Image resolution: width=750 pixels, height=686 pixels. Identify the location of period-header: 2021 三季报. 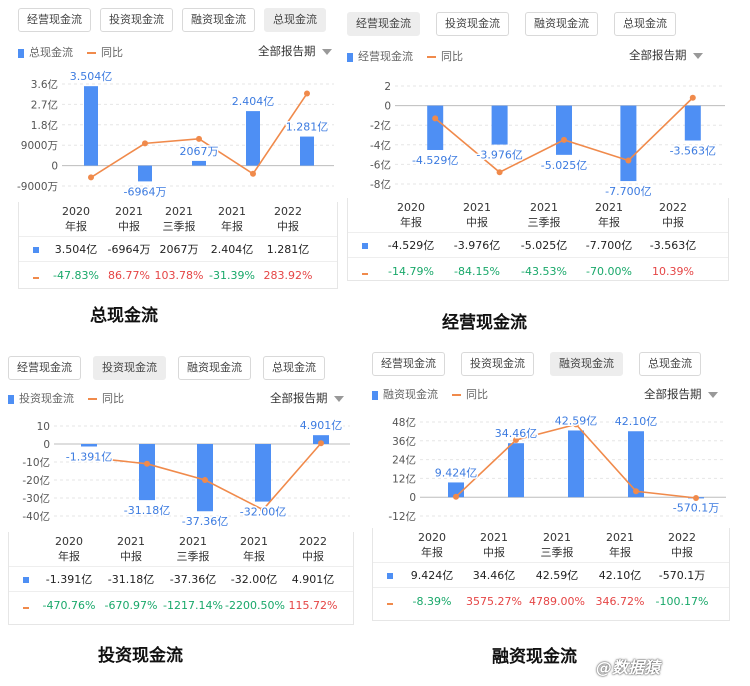
(557, 545).